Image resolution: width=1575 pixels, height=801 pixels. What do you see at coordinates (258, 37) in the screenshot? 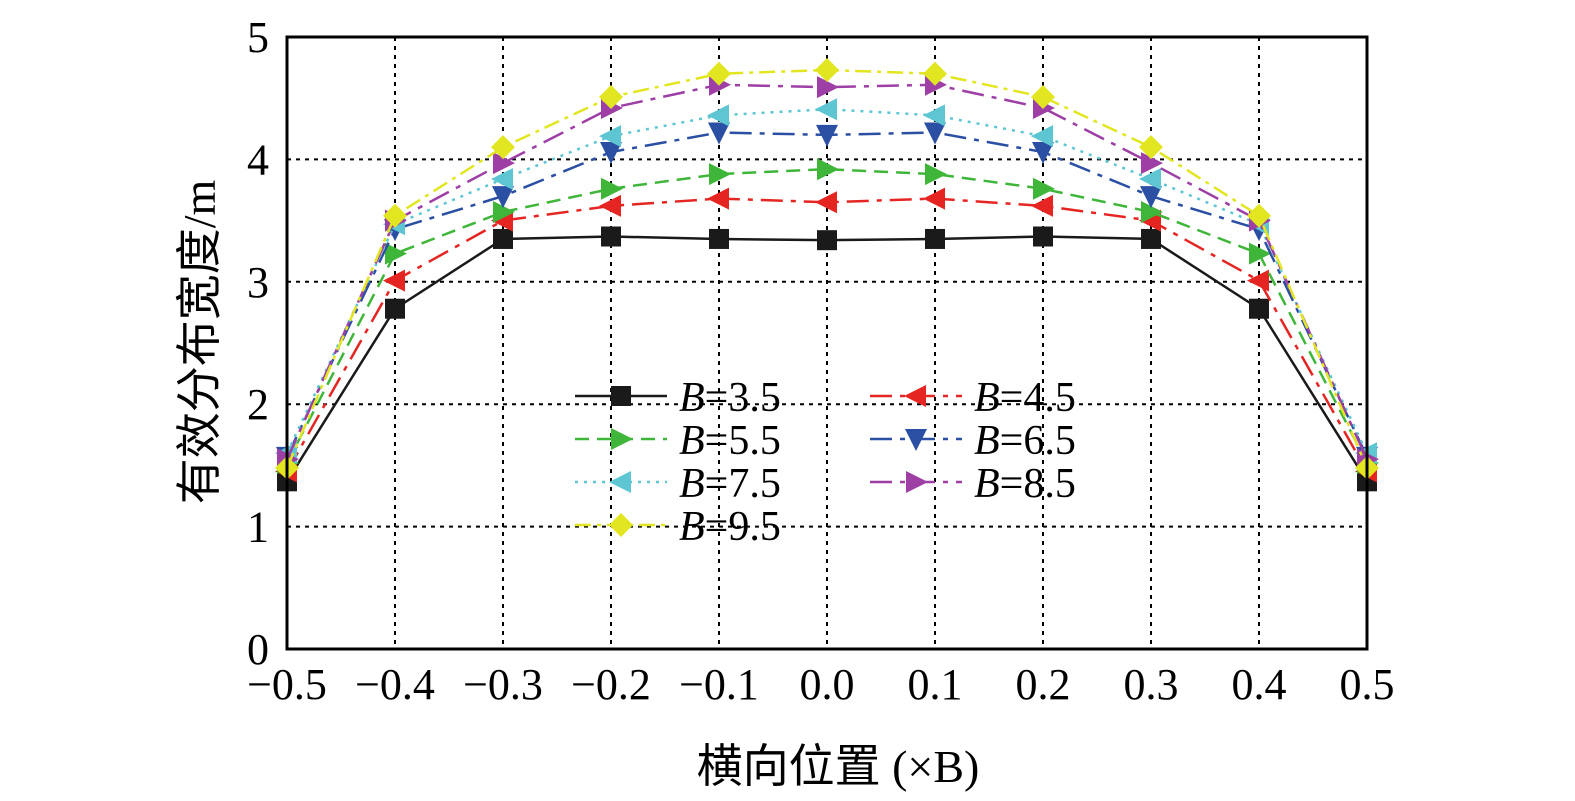
I see `y-tick-label: 5` at bounding box center [258, 37].